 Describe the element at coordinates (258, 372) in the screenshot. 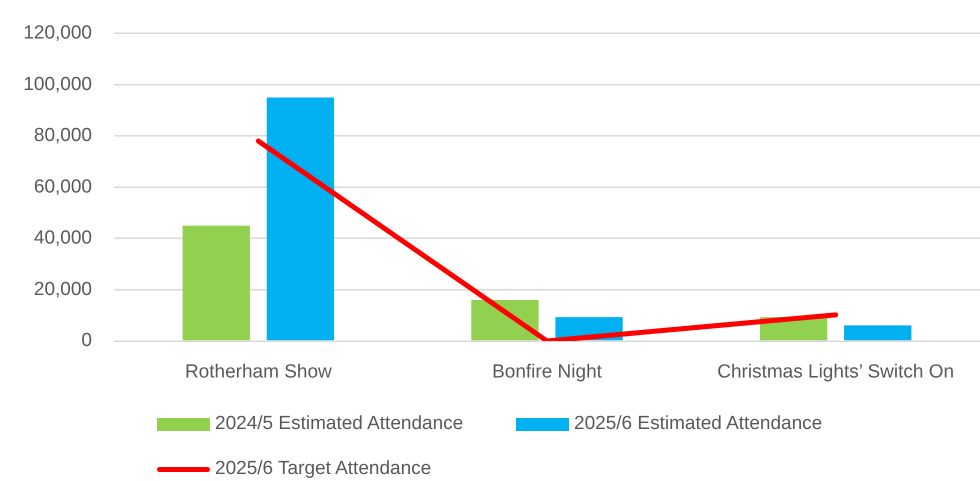

I see `x-tick-label: Rotherham Show` at that location.